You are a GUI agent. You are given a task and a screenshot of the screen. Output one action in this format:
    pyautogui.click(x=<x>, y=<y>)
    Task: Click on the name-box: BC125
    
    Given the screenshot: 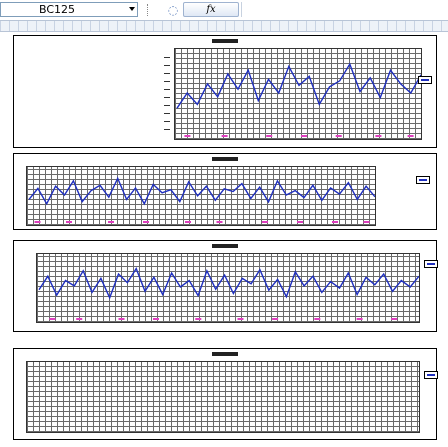 What is the action you would take?
    pyautogui.click(x=69, y=9)
    